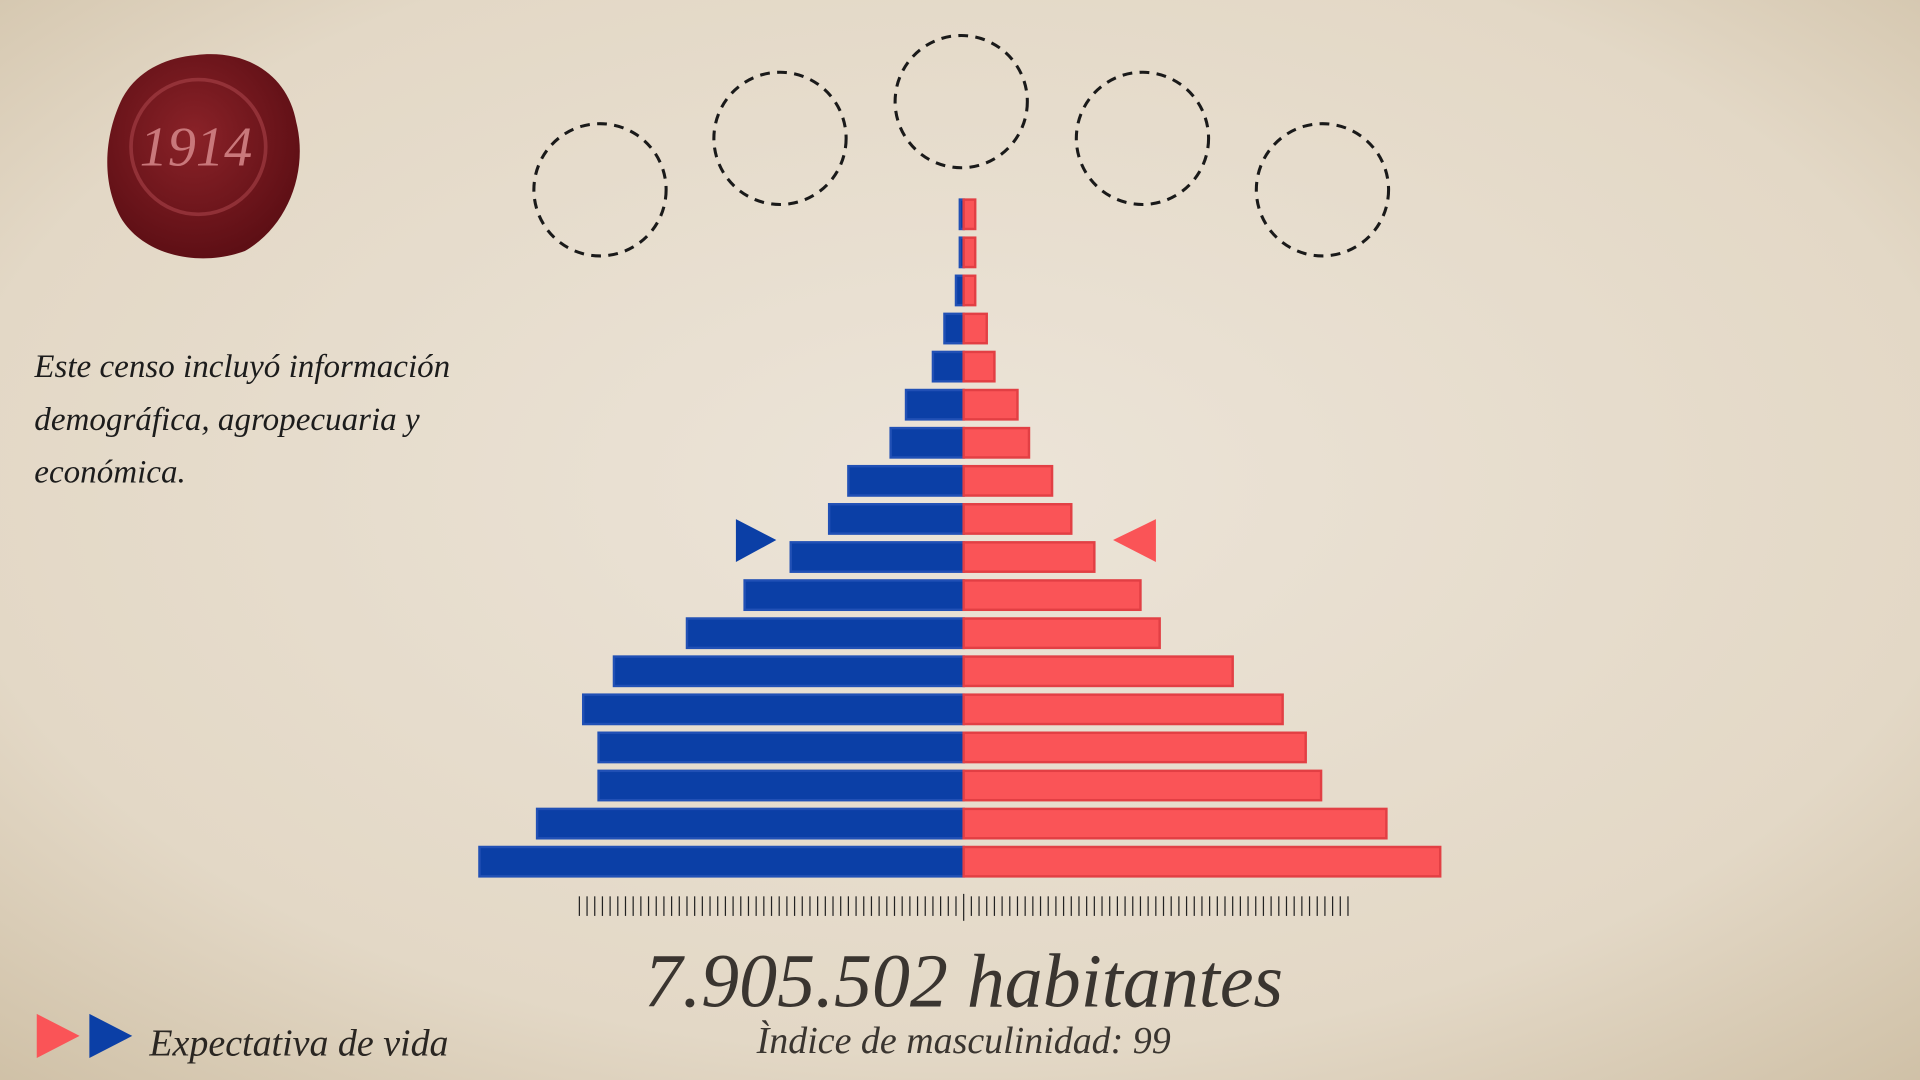  What do you see at coordinates (756, 541) in the screenshot?
I see `marker-left` at bounding box center [756, 541].